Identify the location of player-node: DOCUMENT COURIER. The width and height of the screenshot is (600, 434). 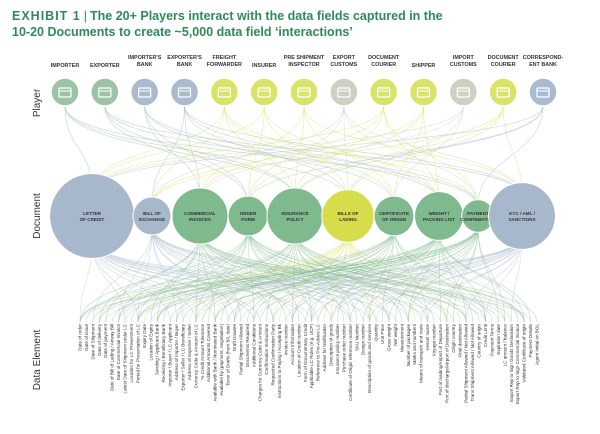
(503, 81).